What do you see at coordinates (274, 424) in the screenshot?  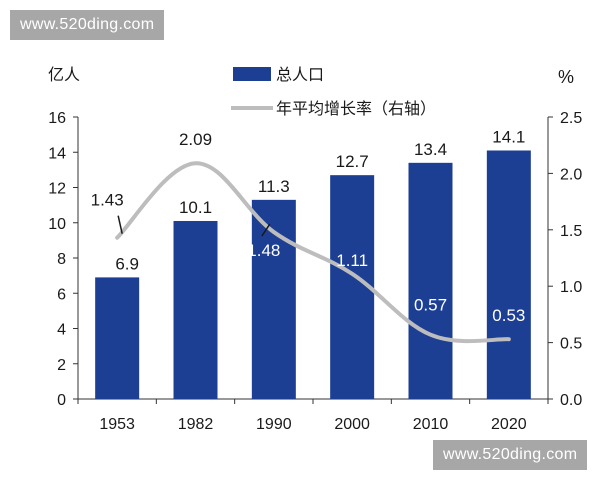 I see `x-tick-label: 1990` at bounding box center [274, 424].